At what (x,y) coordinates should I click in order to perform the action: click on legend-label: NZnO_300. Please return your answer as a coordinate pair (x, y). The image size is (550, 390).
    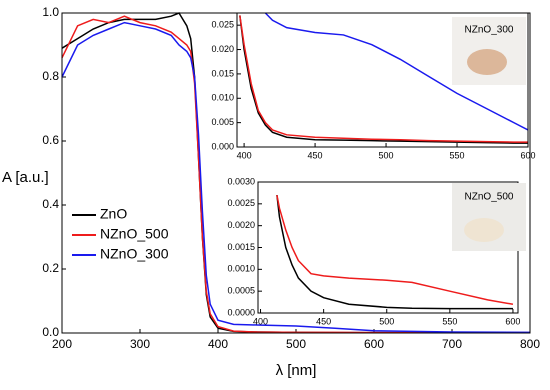
    Looking at the image, I should click on (134, 254).